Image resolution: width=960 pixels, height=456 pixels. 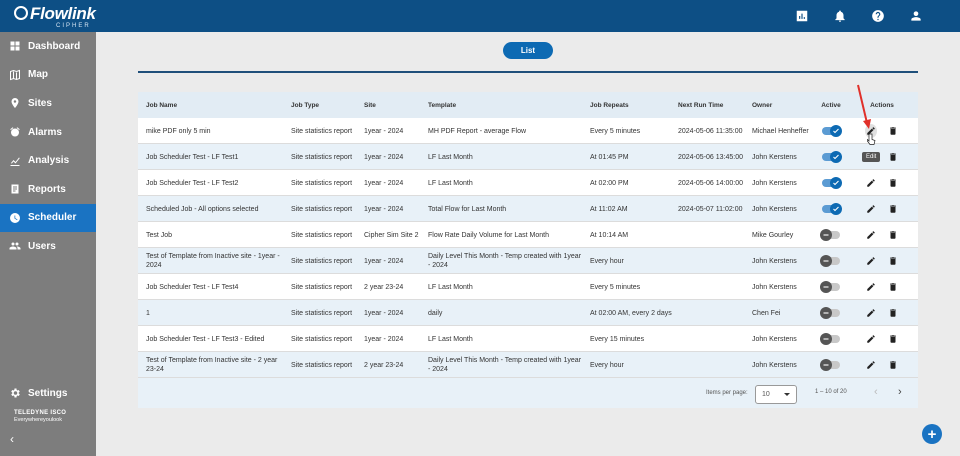 What do you see at coordinates (178, 131) in the screenshot?
I see `job-name-cell: mike PDF only 5 min` at bounding box center [178, 131].